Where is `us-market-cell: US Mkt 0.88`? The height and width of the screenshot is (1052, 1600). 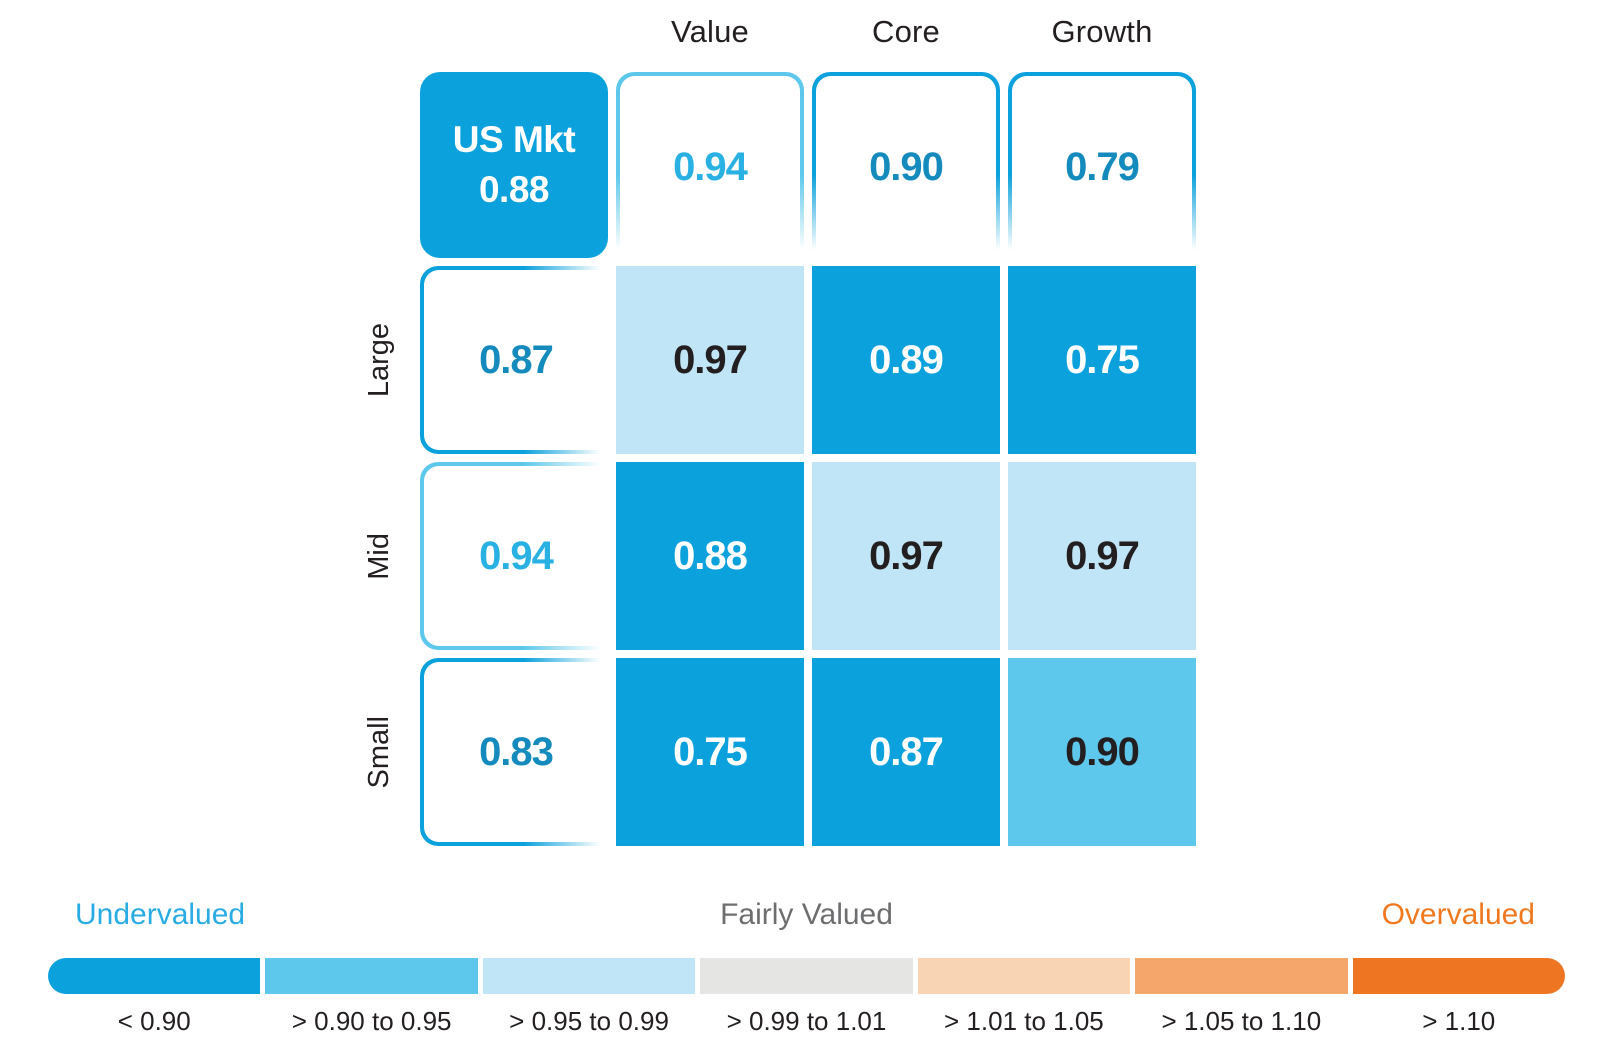
us-market-cell: US Mkt 0.88 is located at coordinates (514, 165).